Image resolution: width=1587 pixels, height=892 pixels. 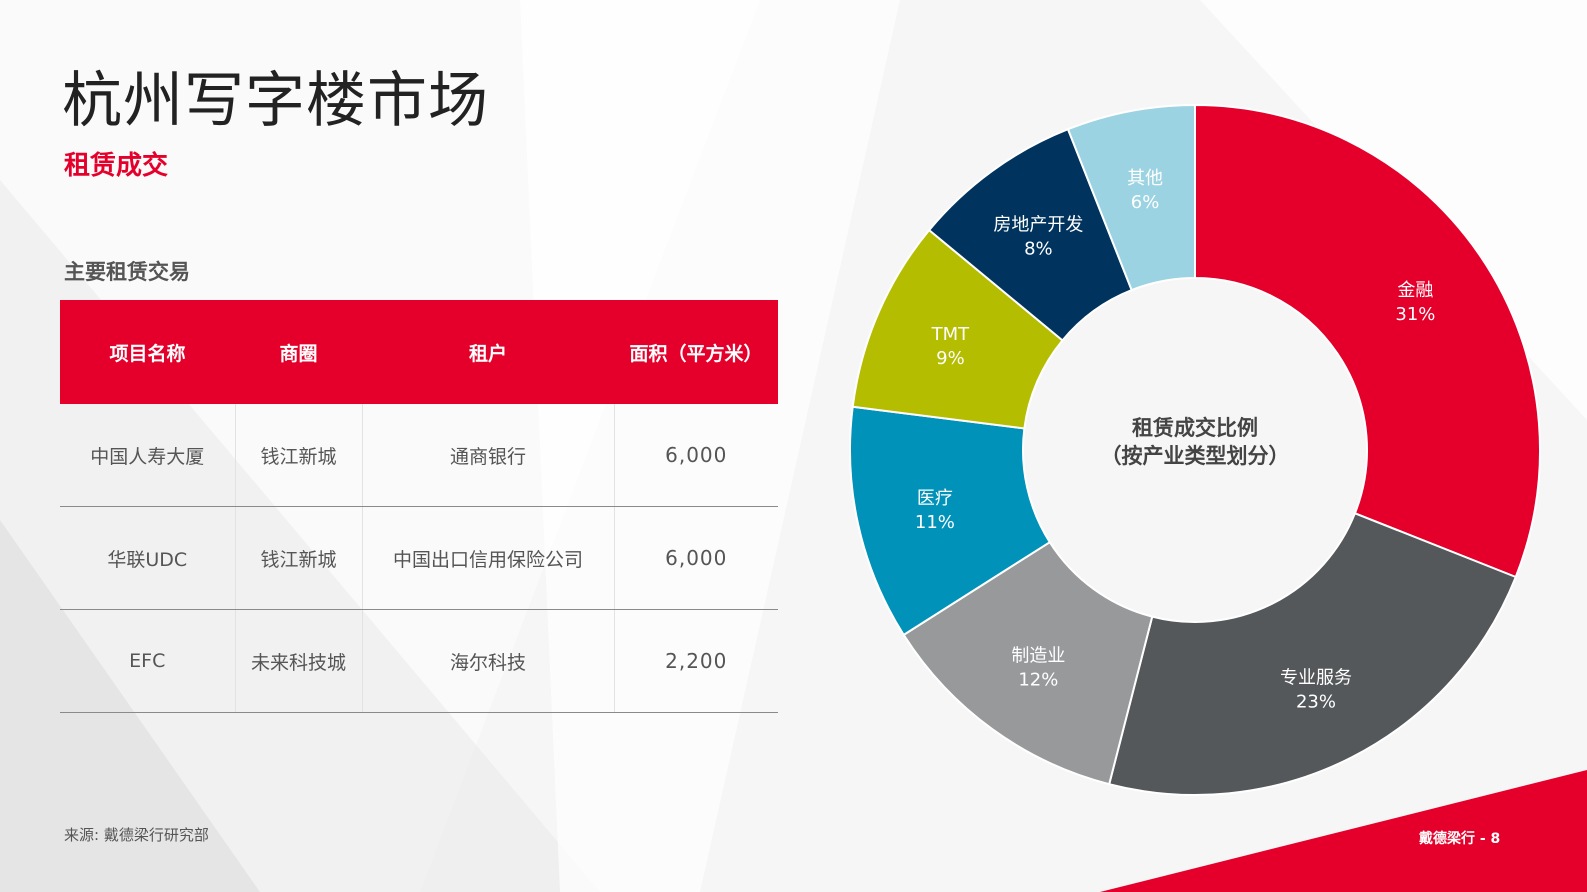 I want to click on cell-project: 中国人寿大厦, so click(x=148, y=455).